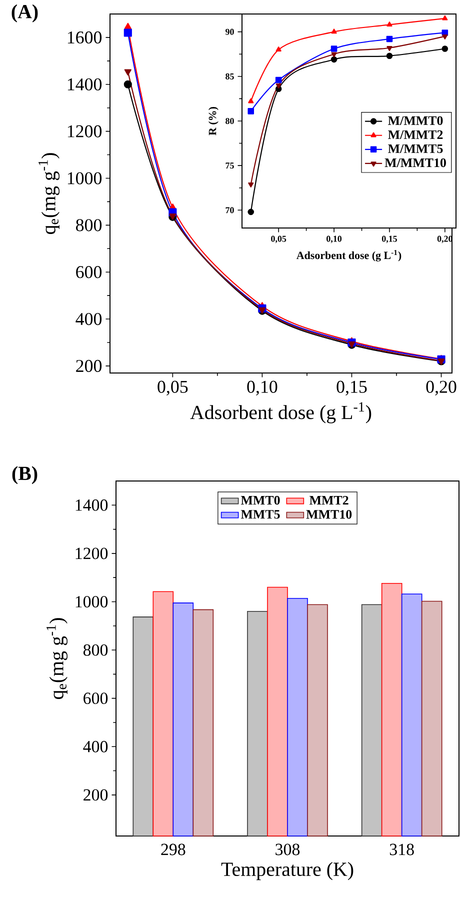 The image size is (461, 898). What do you see at coordinates (415, 149) in the screenshot?
I see `legend-label: M/MMT5` at bounding box center [415, 149].